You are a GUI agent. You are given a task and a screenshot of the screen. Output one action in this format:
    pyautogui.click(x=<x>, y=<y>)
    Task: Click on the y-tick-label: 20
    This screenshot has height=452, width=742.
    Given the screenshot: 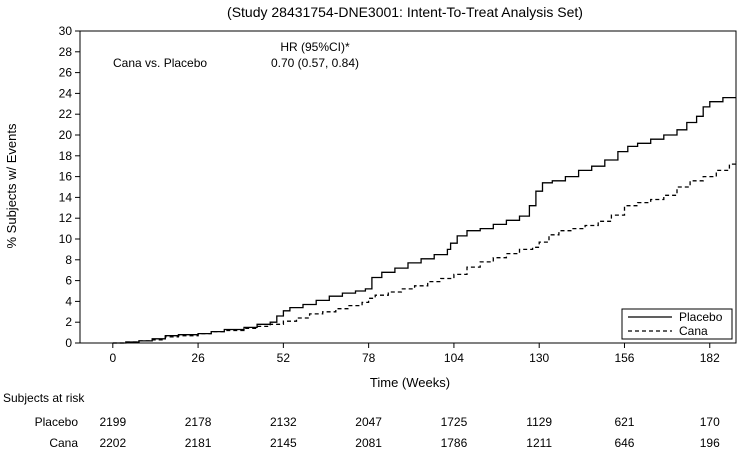 What is the action you would take?
    pyautogui.click(x=66, y=135)
    